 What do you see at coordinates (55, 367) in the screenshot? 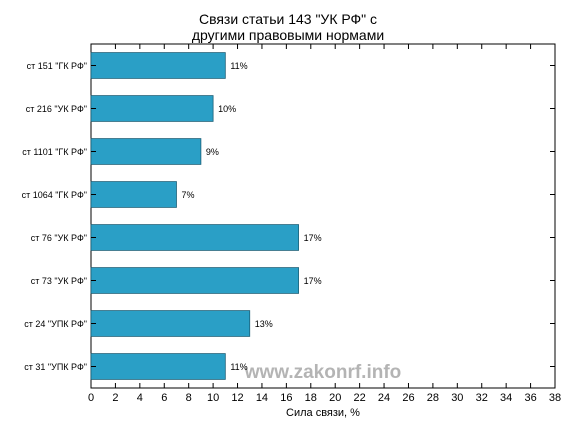
I see `category-label: ст 31 "УПК РФ"` at bounding box center [55, 367].